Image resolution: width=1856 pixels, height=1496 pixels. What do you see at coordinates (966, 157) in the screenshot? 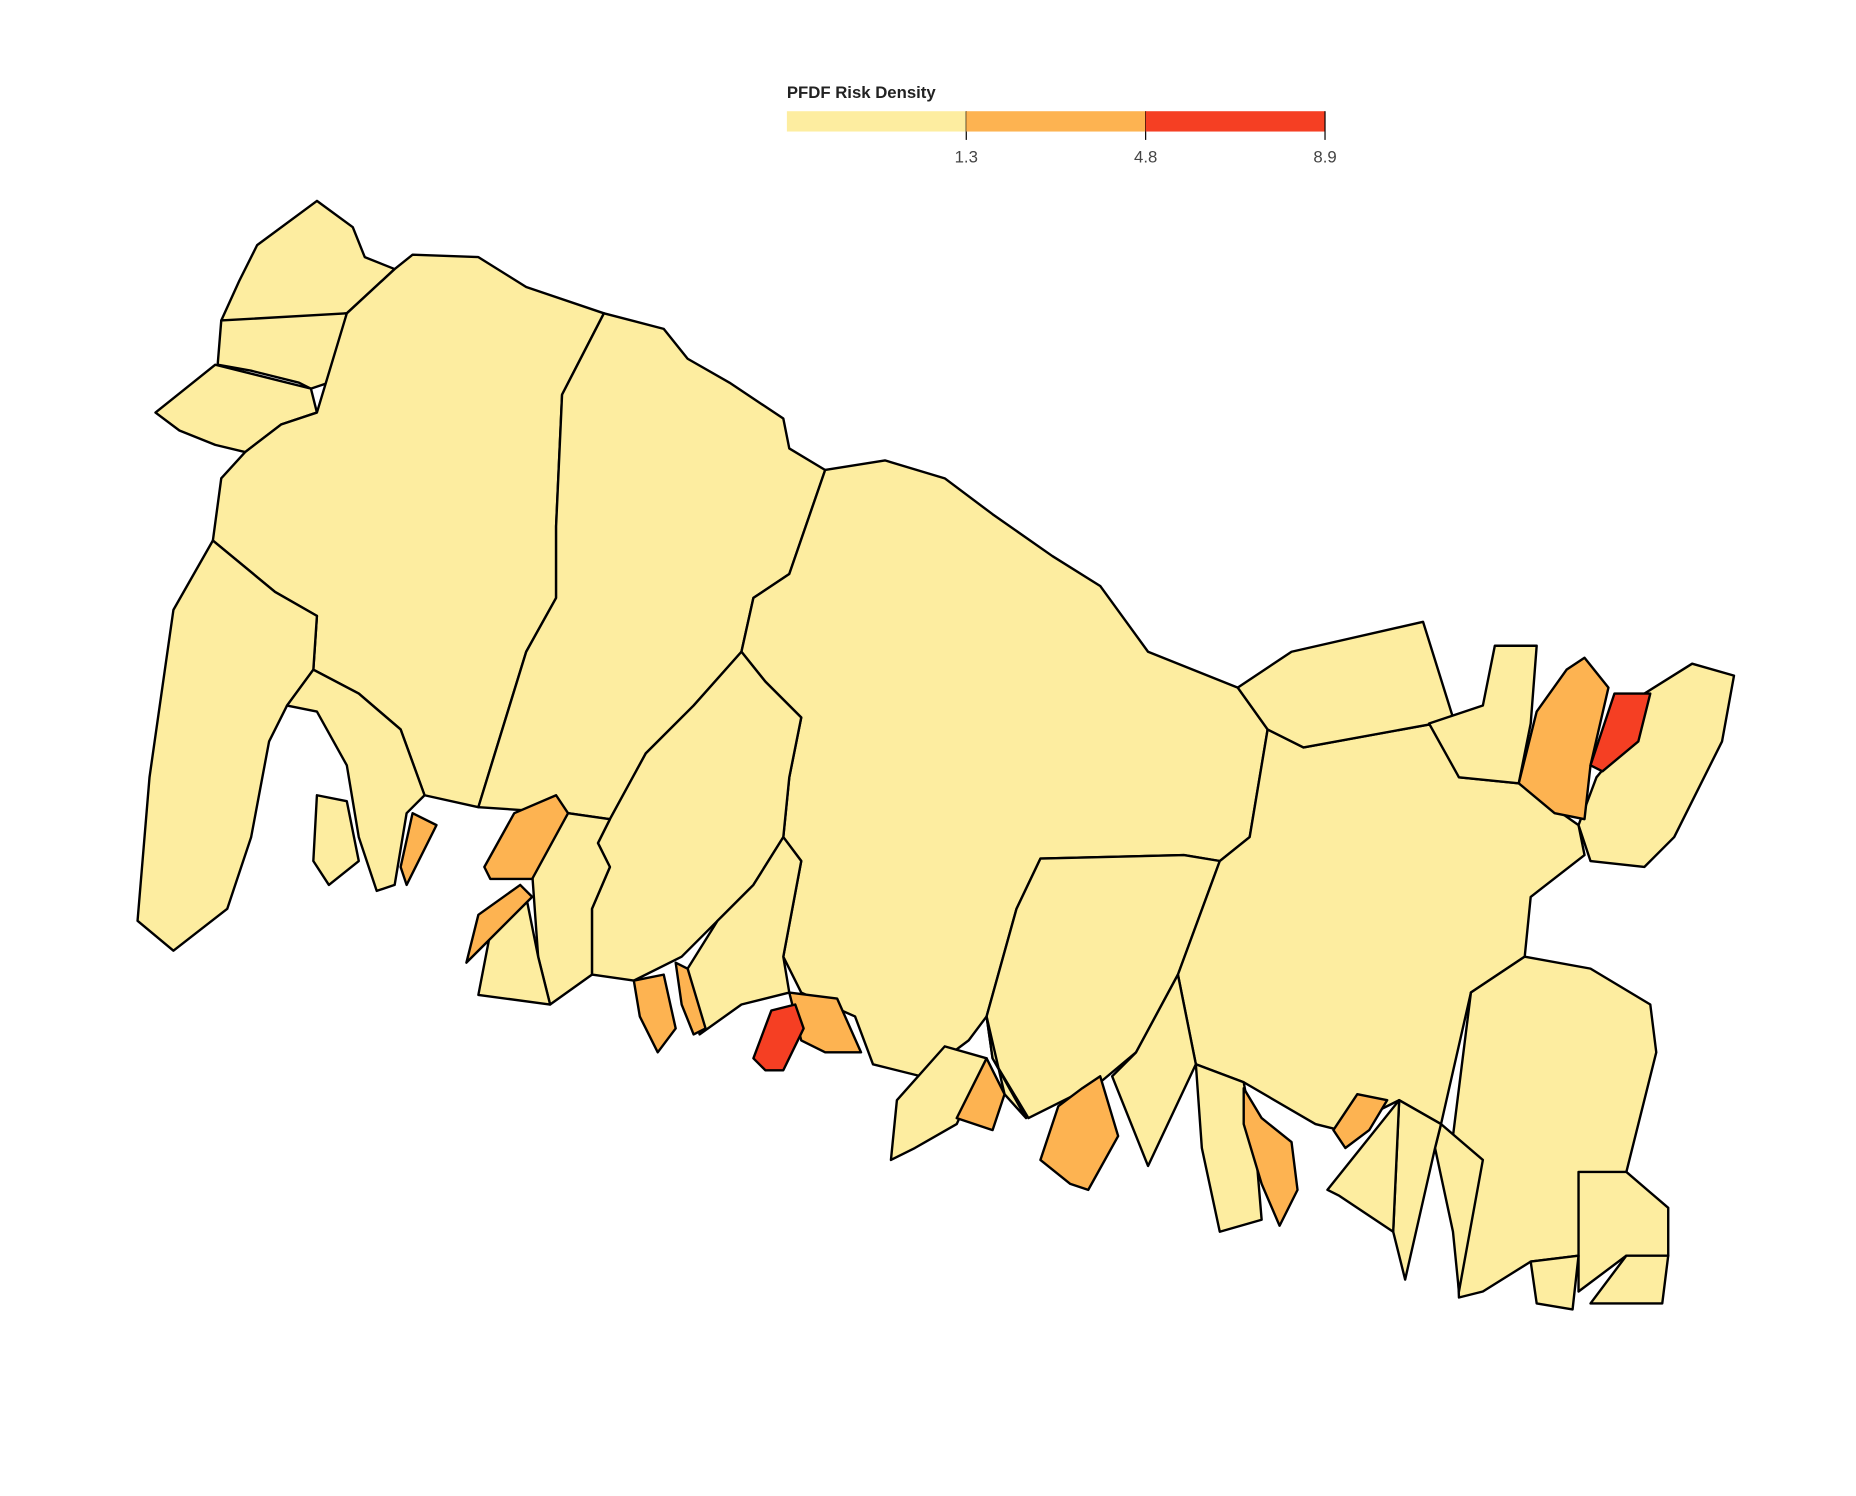
I see `legend-label: 1.3` at bounding box center [966, 157].